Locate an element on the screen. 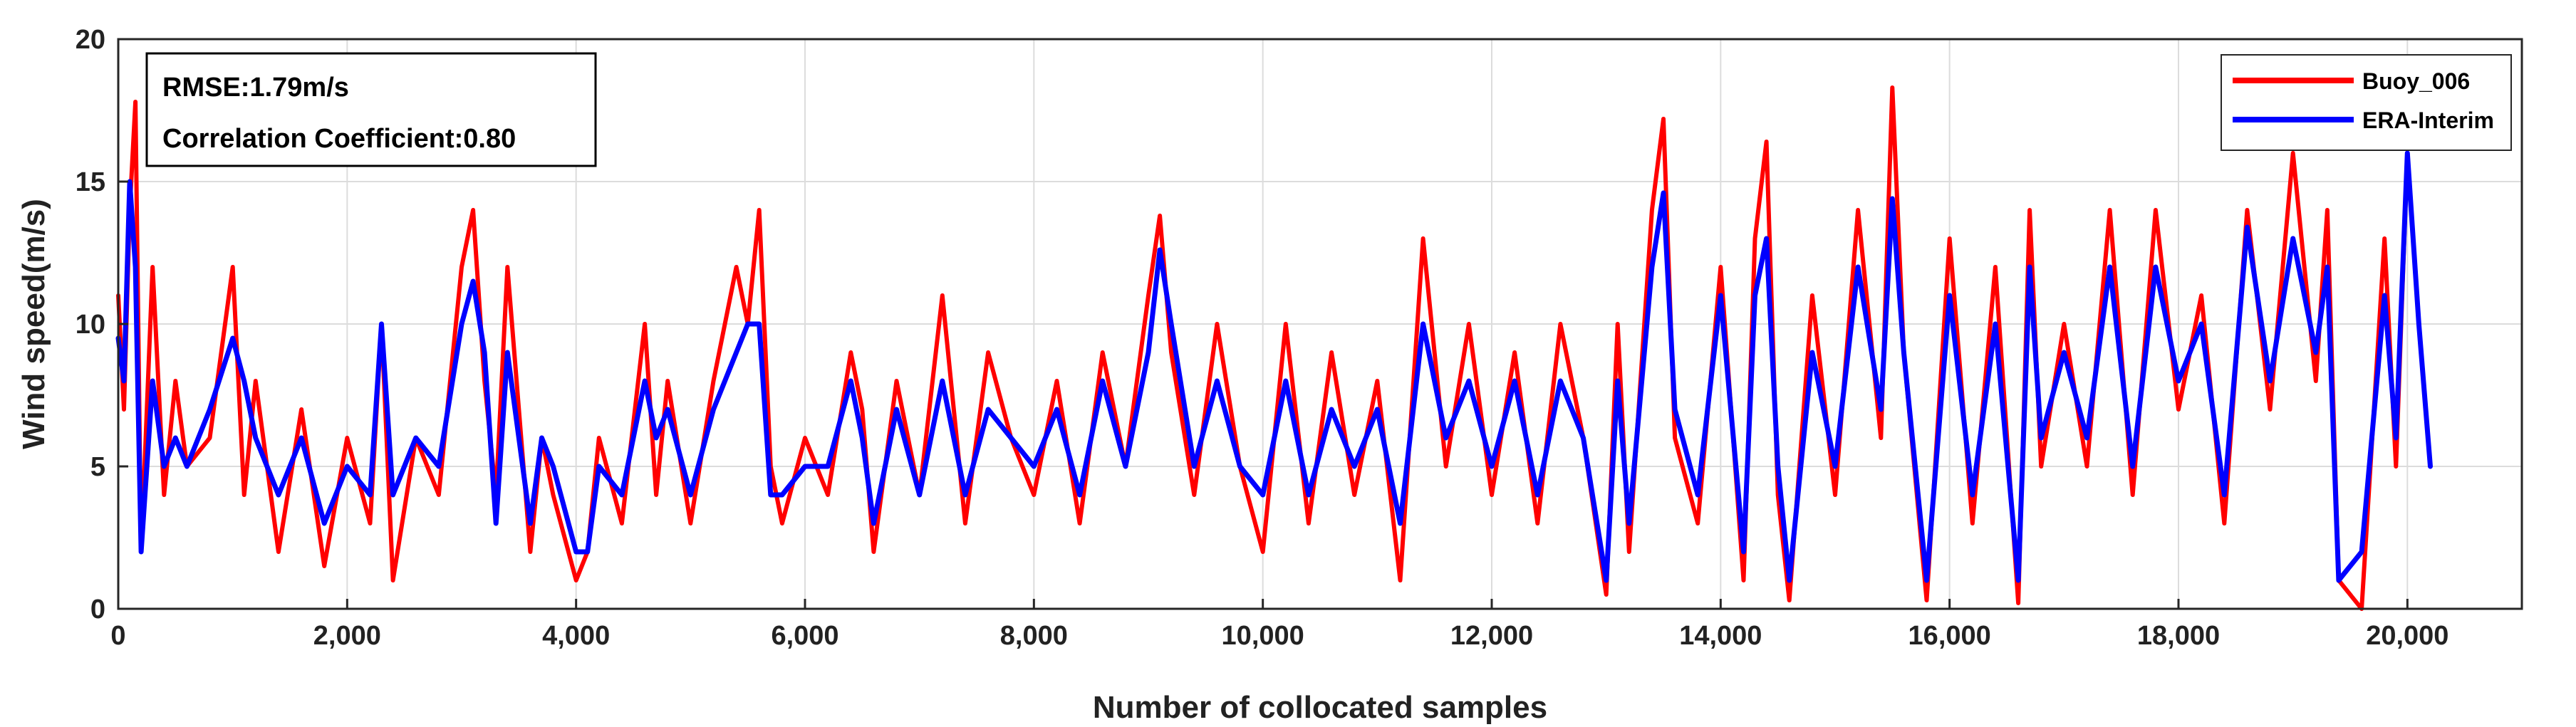  y-tick-label: 20 is located at coordinates (90, 40).